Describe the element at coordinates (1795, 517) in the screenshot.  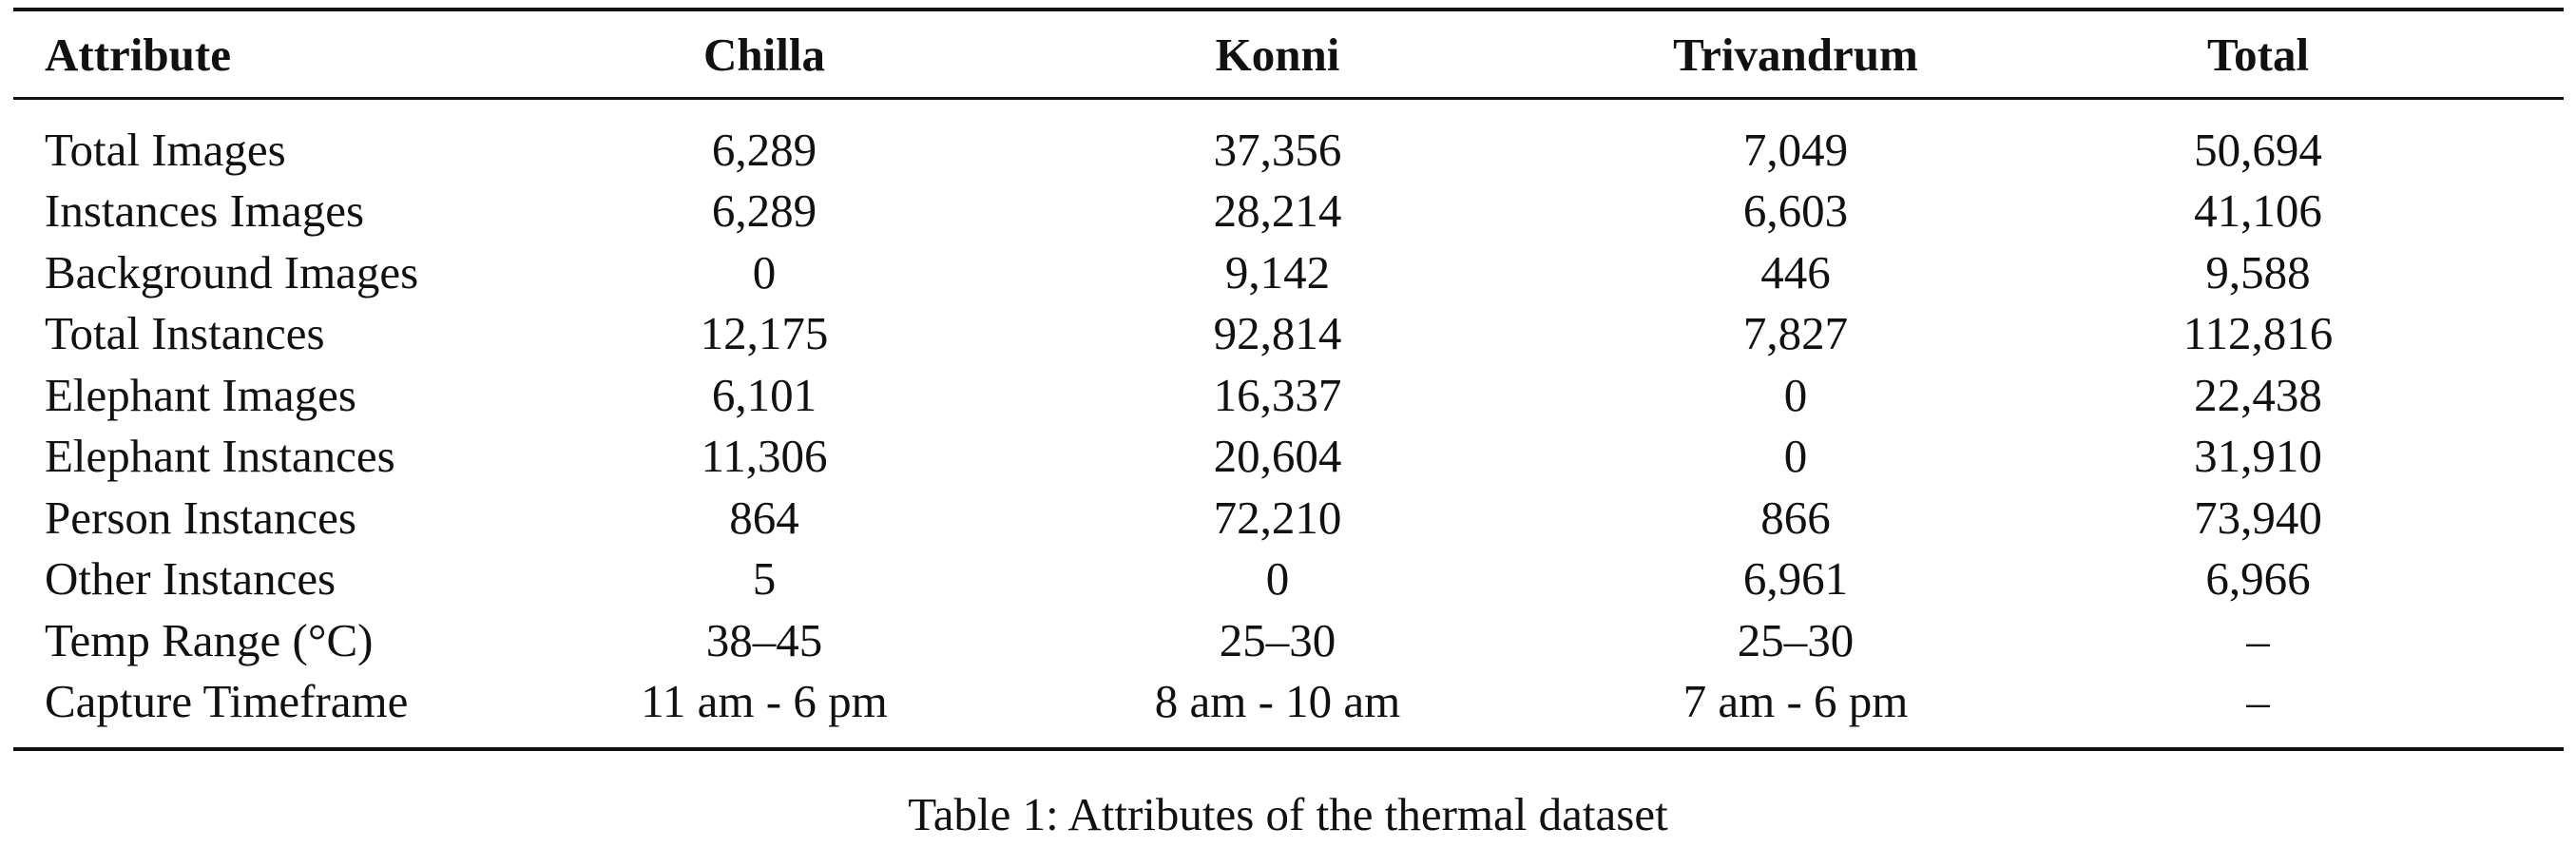
I see `cell-trivandrum: 866` at that location.